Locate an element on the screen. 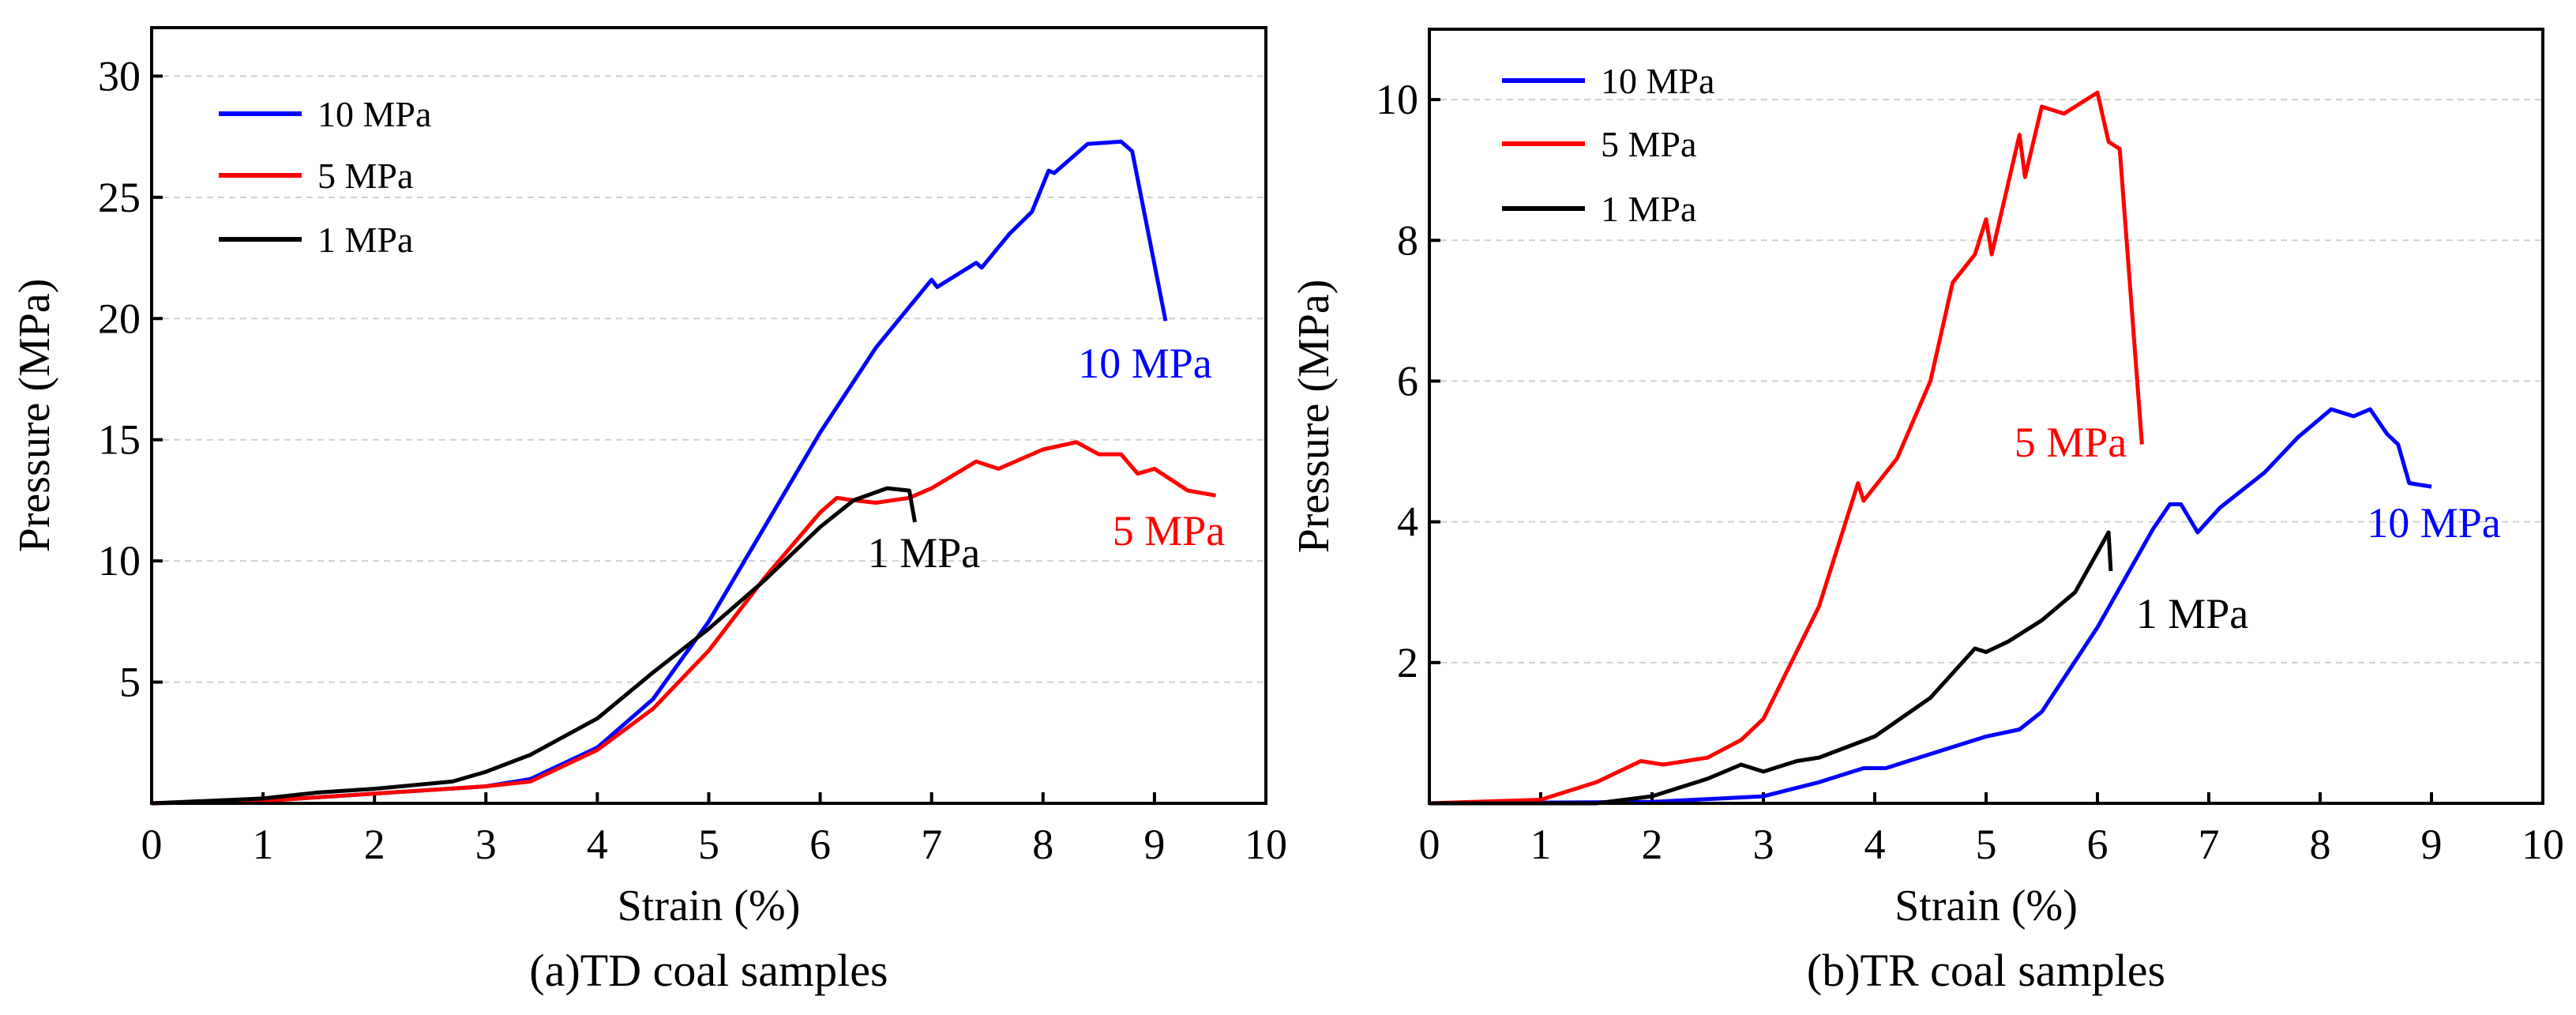 The image size is (2576, 1015). y-tick-label: 5 is located at coordinates (130, 682).